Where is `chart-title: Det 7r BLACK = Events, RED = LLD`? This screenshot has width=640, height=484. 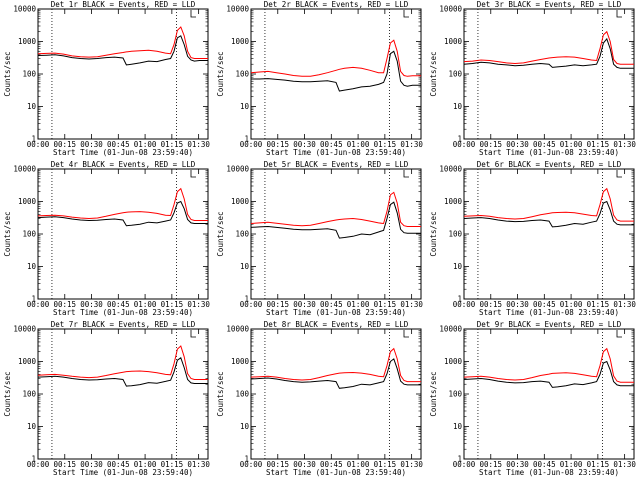 chart-title: Det 7r BLACK = Events, RED = LLD is located at coordinates (123, 324).